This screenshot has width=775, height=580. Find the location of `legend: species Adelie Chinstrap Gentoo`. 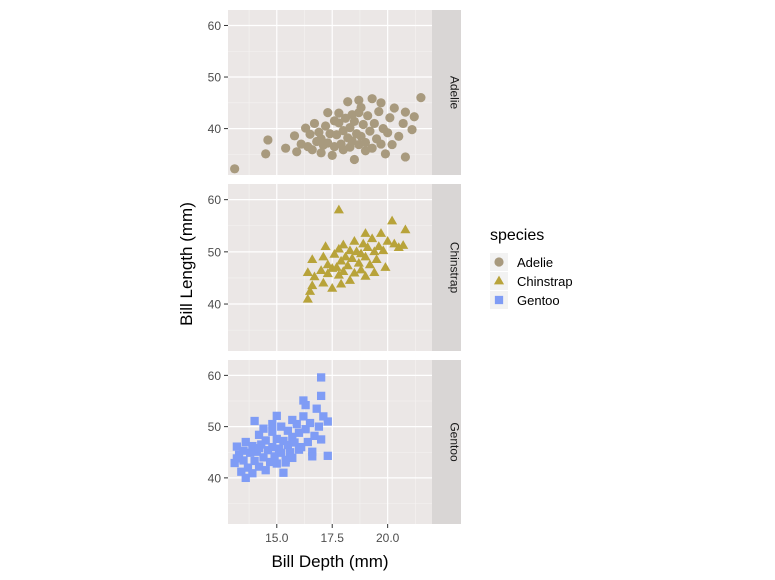

legend: species Adelie Chinstrap Gentoo is located at coordinates (531, 268).